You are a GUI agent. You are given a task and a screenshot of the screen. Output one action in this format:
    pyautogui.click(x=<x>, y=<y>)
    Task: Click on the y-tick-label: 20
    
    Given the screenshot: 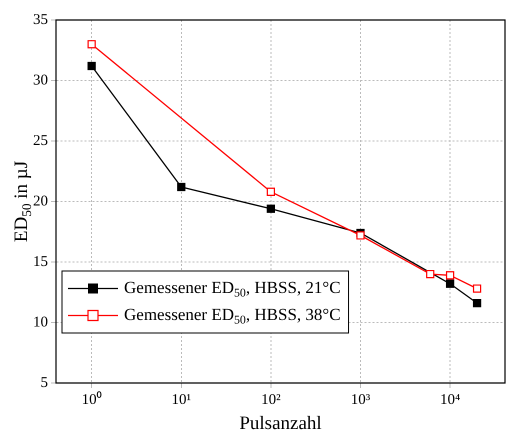 What is the action you would take?
    pyautogui.click(x=40, y=201)
    